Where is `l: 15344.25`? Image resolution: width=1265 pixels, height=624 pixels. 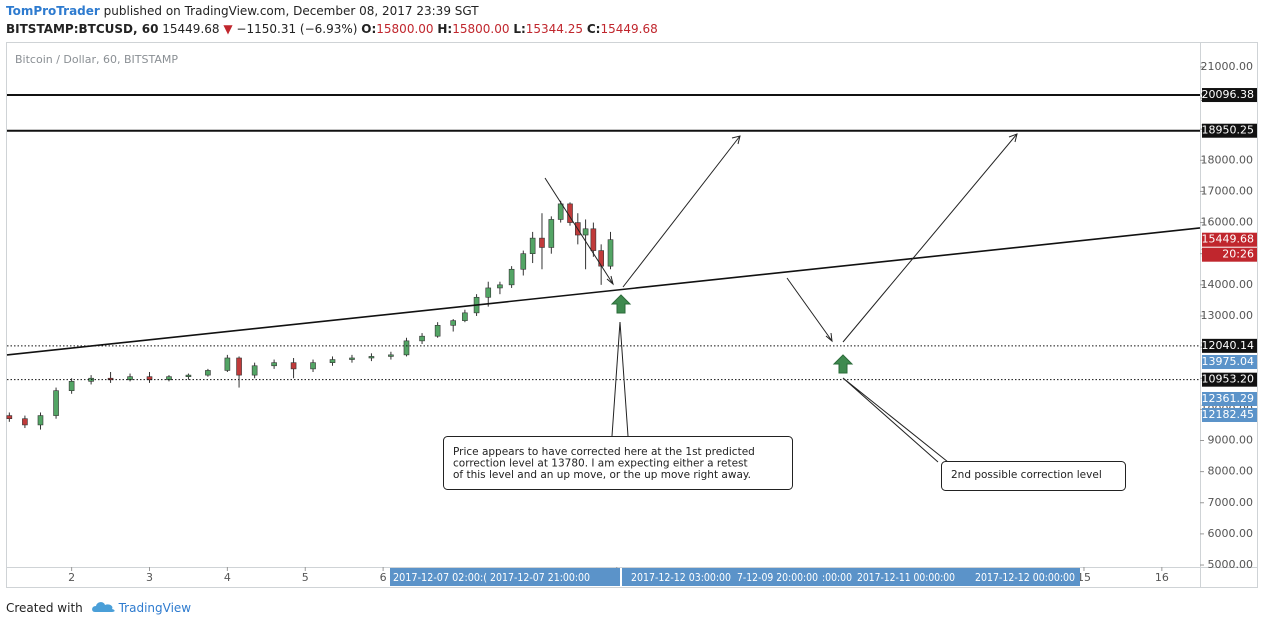
l: 15344.25 is located at coordinates (554, 29).